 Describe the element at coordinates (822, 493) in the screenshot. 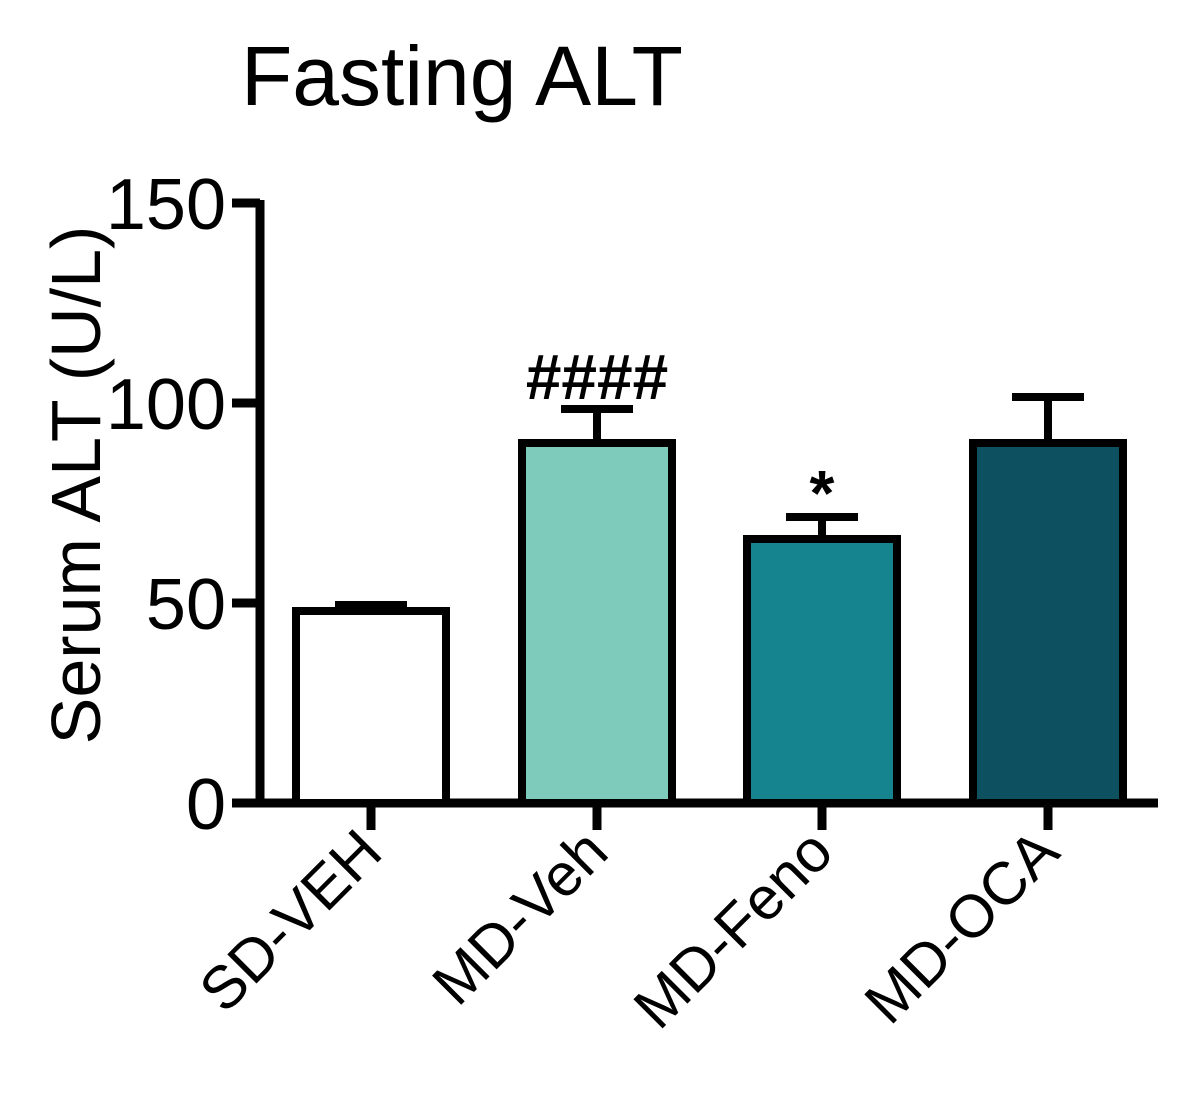

I see `significance-marker: *` at that location.